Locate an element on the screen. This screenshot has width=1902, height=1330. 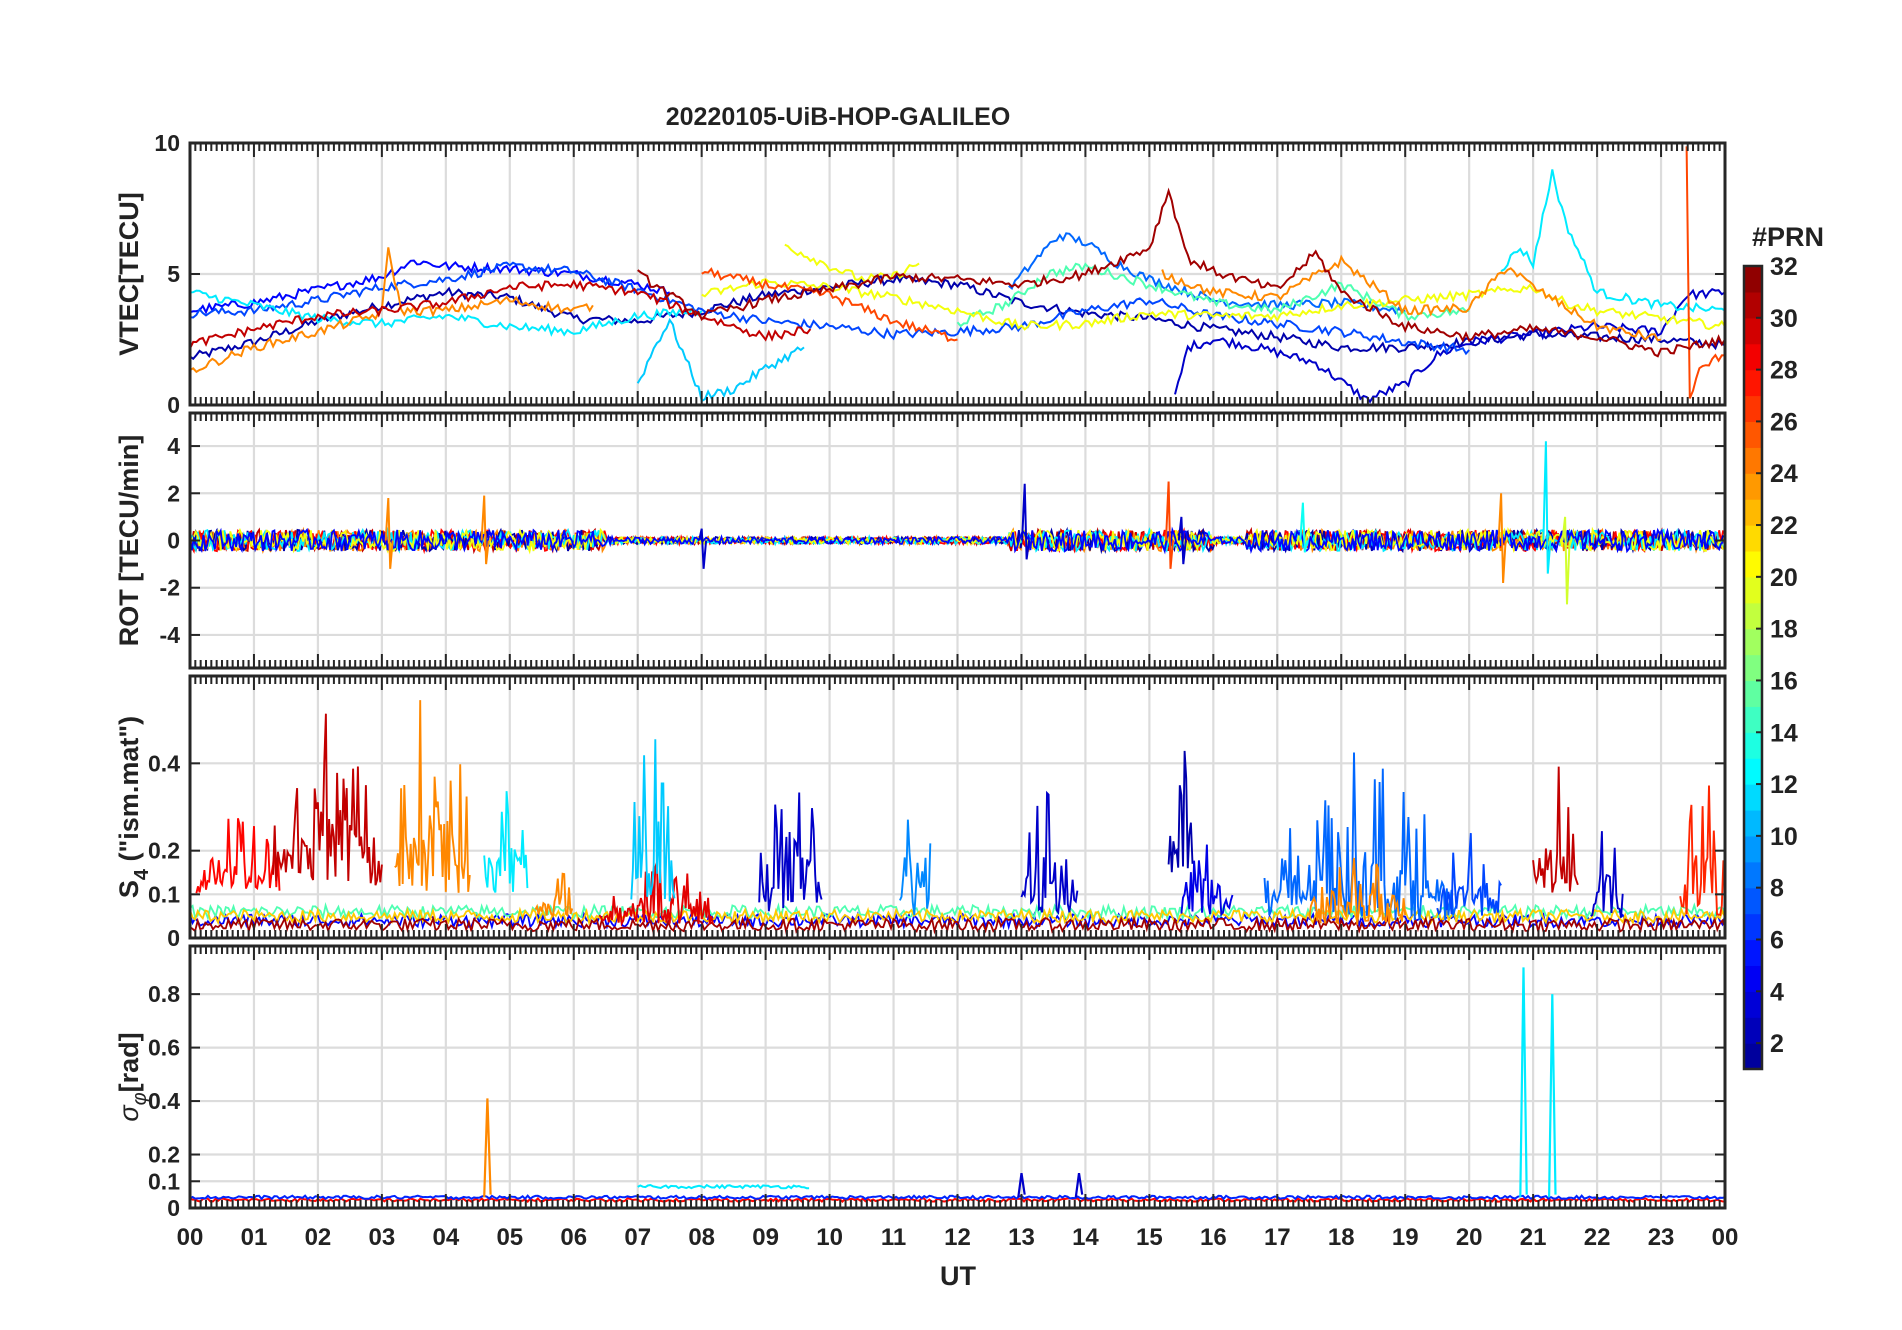
y-tick-label: 0.4 is located at coordinates (164, 1101).